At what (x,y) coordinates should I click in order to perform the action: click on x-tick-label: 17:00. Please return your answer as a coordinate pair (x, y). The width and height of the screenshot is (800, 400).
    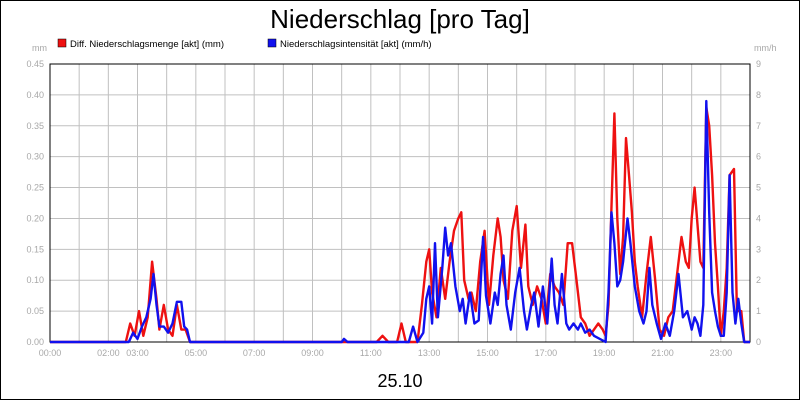
    Looking at the image, I should click on (546, 353).